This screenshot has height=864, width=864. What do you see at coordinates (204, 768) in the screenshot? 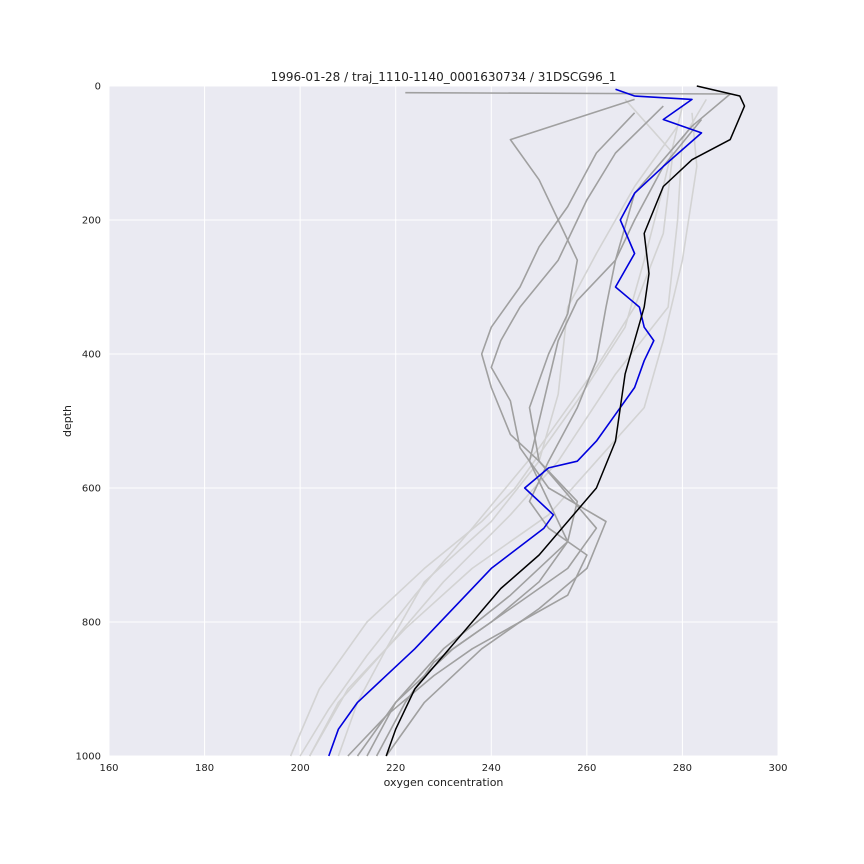
I see `x-tick-label: 180` at bounding box center [204, 768].